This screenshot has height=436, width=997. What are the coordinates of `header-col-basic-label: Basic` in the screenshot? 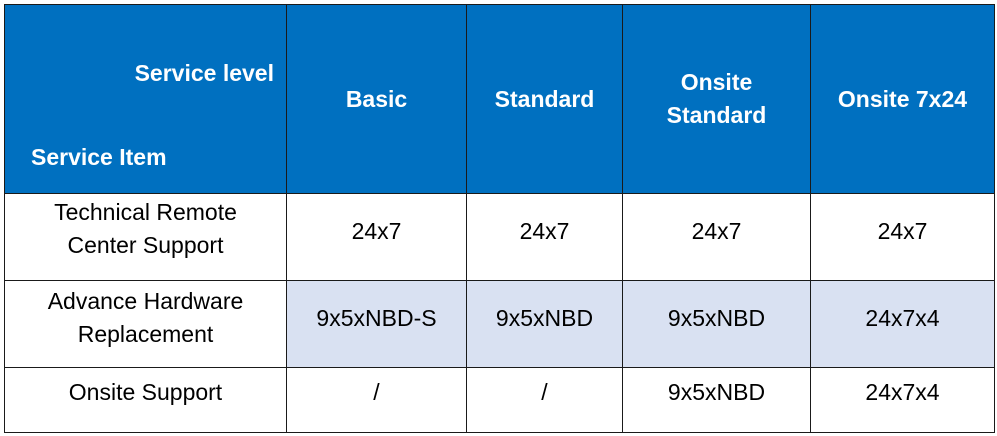 It's located at (376, 98).